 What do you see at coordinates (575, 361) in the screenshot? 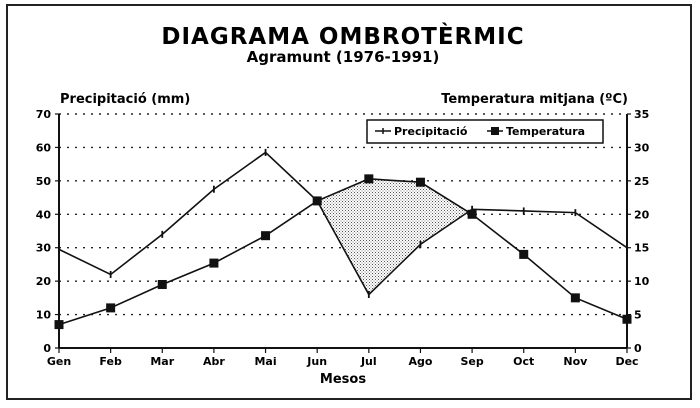
I see `x-tick-label: Nov` at bounding box center [575, 361].